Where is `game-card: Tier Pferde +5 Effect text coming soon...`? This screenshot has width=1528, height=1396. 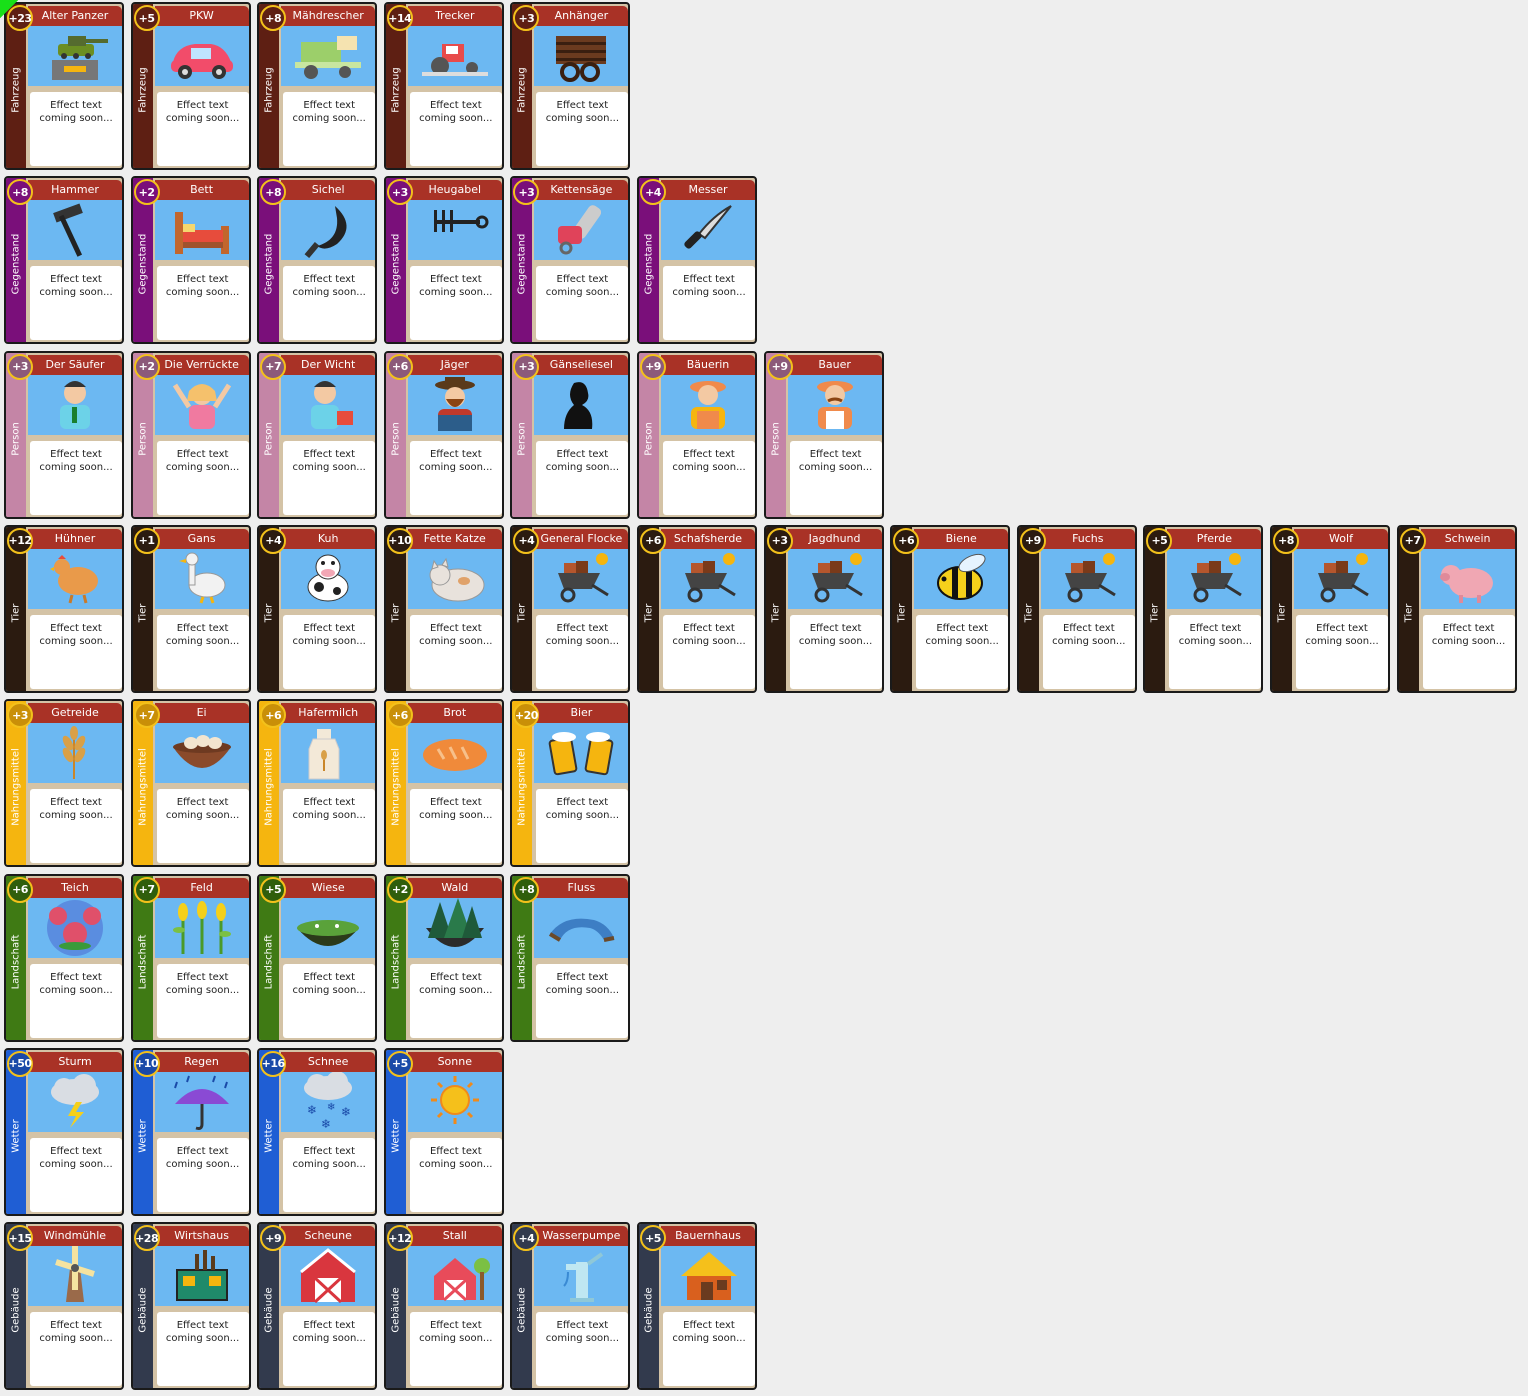
game-card: Tier Pferde +5 Effect text coming soon... is located at coordinates (1203, 608).